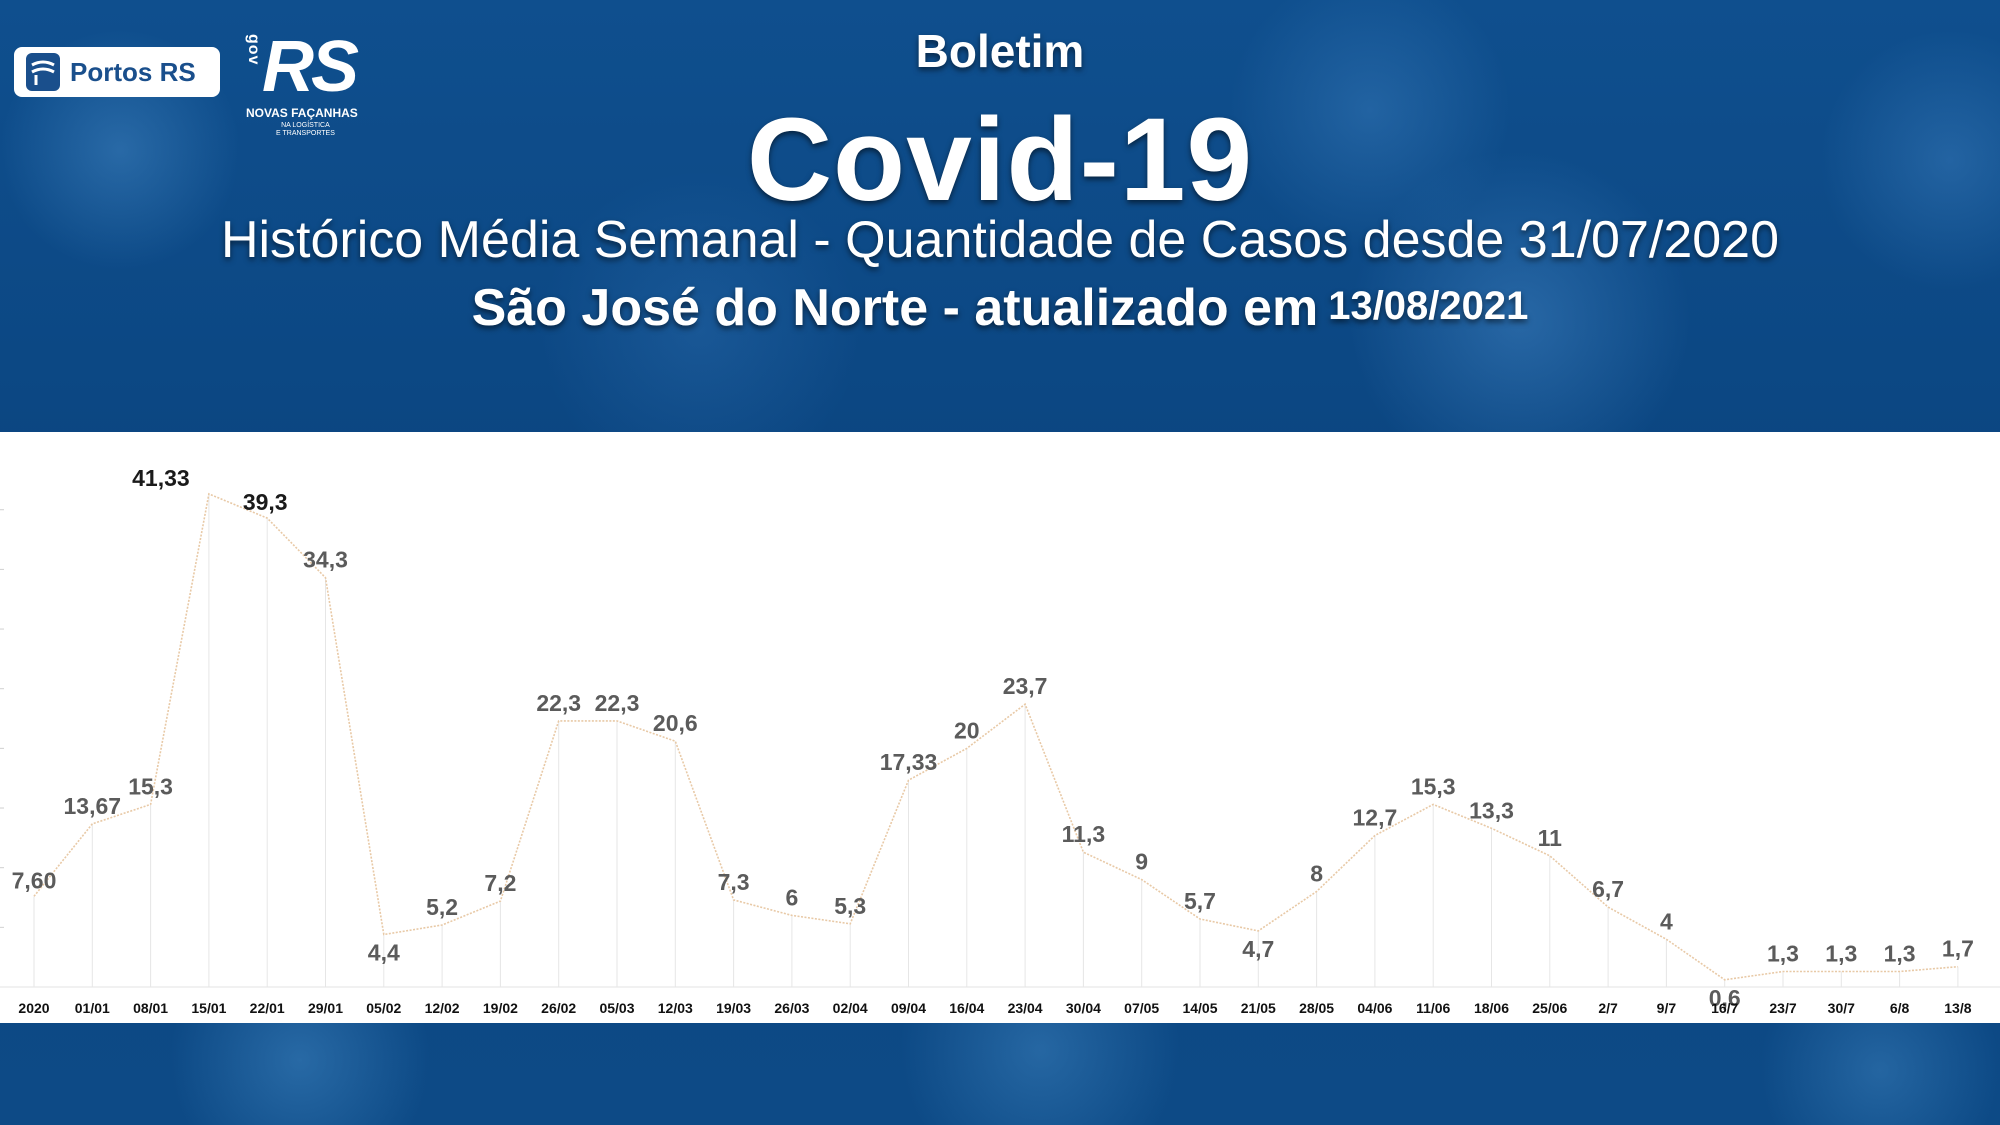 The image size is (2000, 1125). What do you see at coordinates (43, 72) in the screenshot?
I see `portos-rs-icon` at bounding box center [43, 72].